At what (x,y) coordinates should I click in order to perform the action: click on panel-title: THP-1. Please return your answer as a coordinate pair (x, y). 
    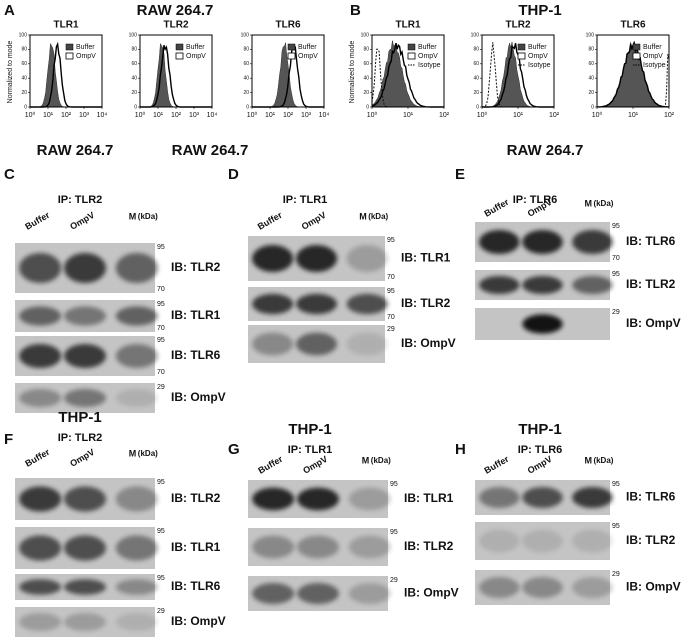
    Looking at the image, I should click on (539, 10).